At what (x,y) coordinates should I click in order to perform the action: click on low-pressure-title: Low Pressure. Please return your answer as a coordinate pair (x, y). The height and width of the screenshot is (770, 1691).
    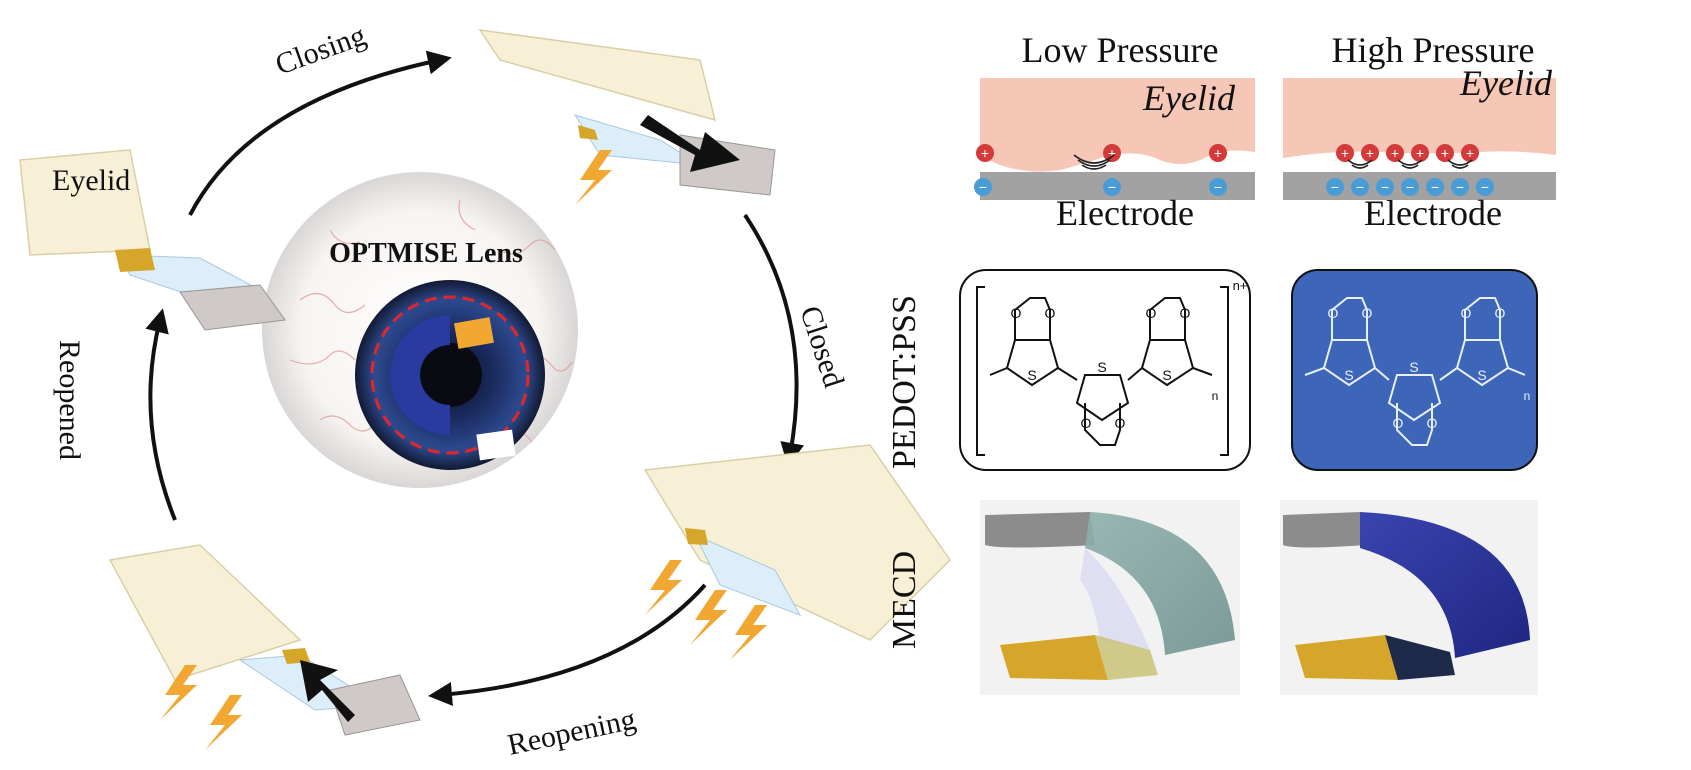
    Looking at the image, I should click on (1120, 50).